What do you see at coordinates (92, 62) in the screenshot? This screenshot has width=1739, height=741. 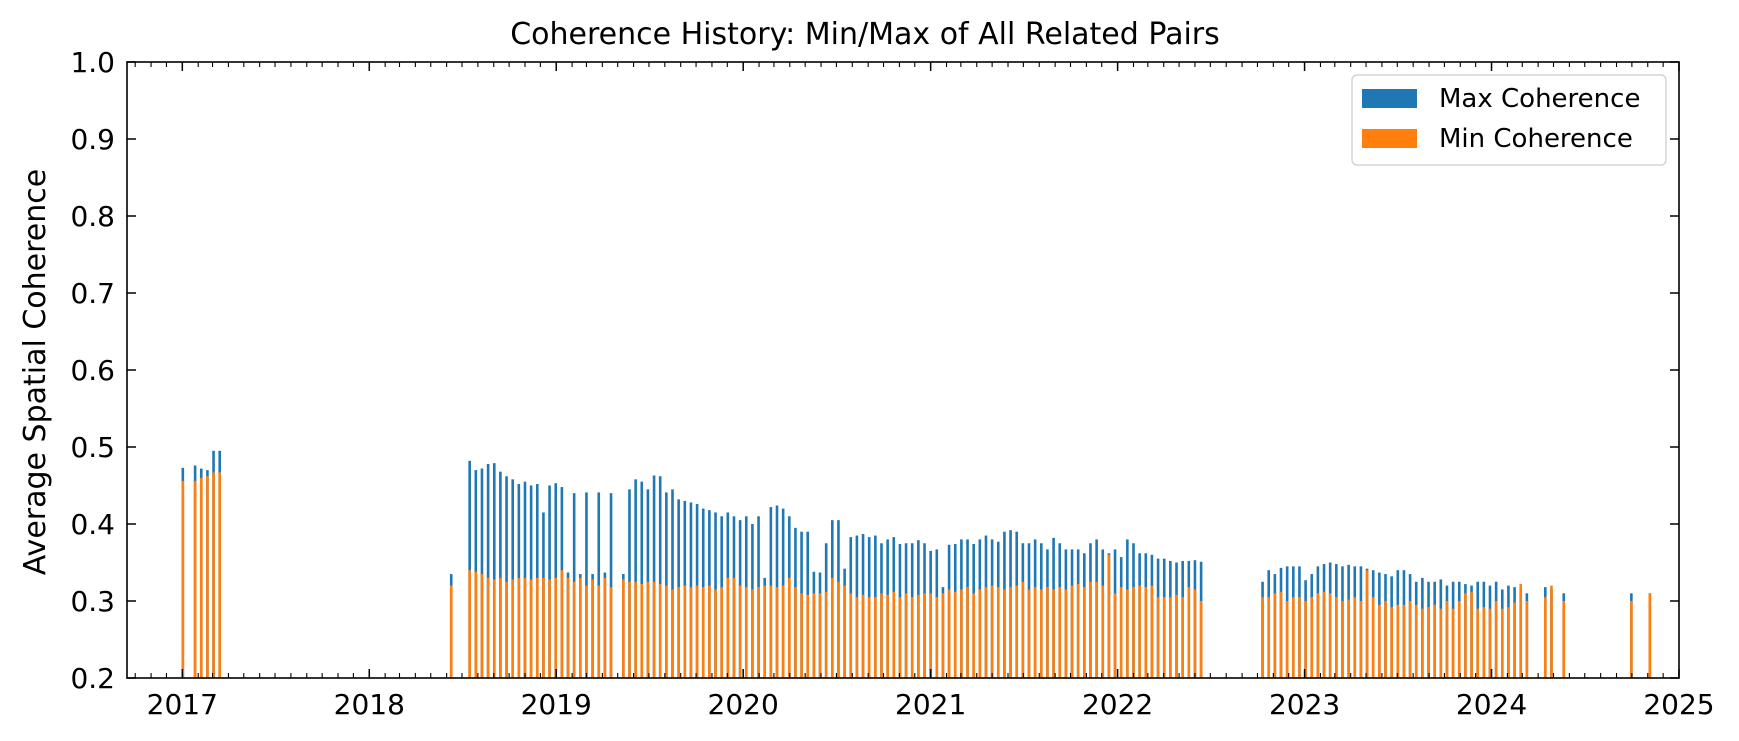 I see `y-tick-label-8: 1.0` at bounding box center [92, 62].